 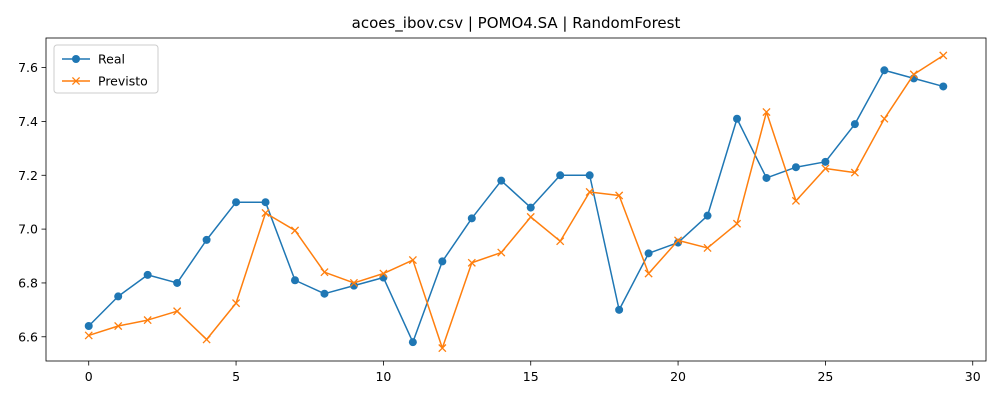 I want to click on chart-title: acoes_ibov.csv | POMO4.SA | RandomForest, so click(x=516, y=23).